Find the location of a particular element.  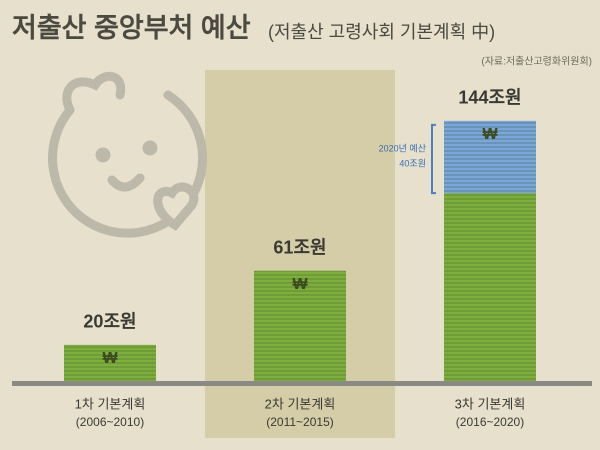

chart-title: 저출산 중앙부처 예산 is located at coordinates (131, 28).